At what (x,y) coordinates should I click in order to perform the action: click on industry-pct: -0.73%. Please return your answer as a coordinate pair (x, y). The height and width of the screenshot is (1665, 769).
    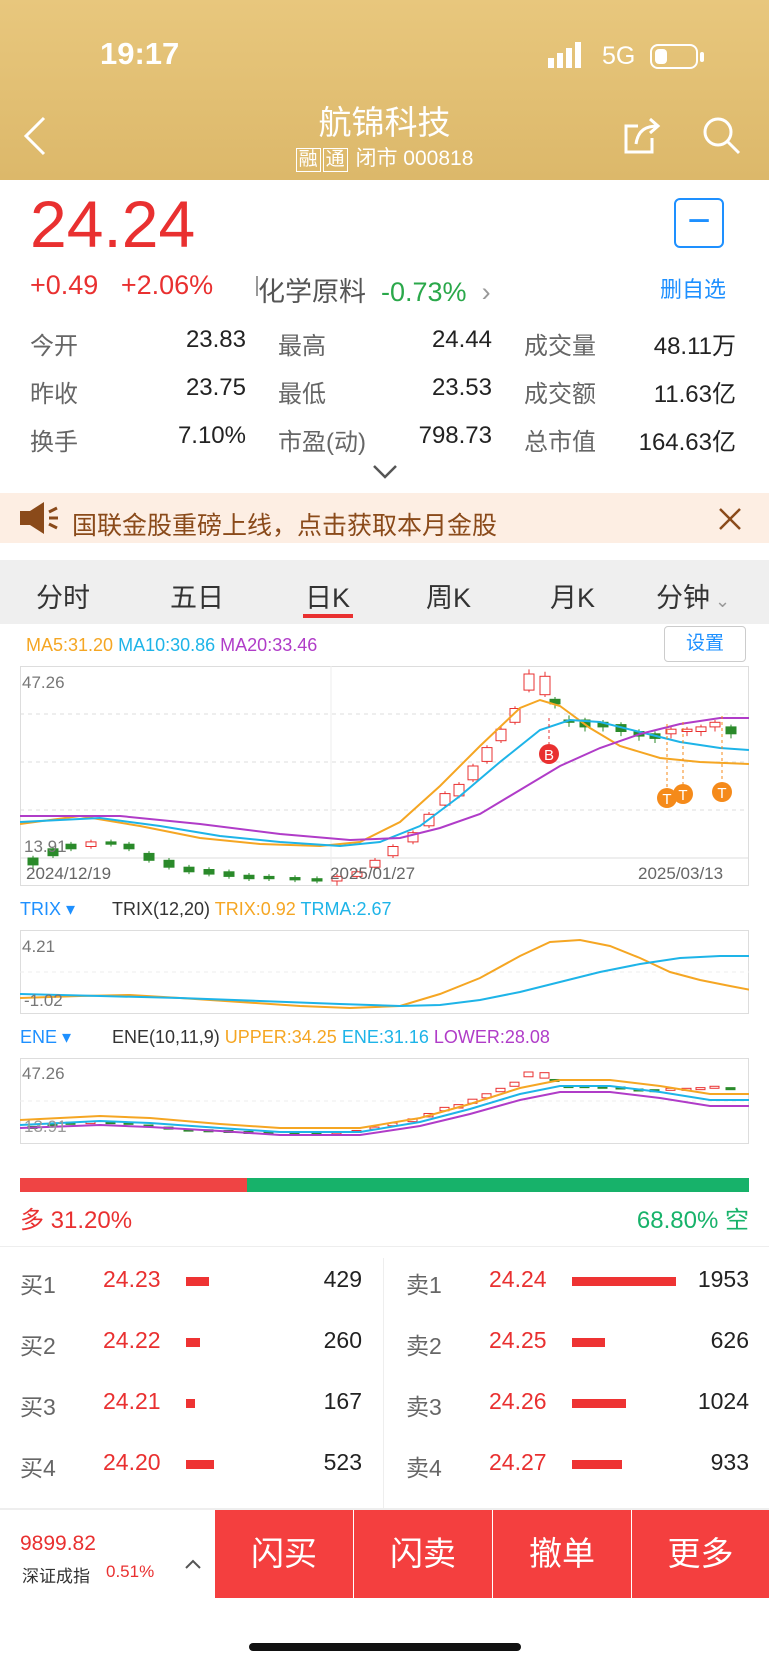
    Looking at the image, I should click on (424, 292).